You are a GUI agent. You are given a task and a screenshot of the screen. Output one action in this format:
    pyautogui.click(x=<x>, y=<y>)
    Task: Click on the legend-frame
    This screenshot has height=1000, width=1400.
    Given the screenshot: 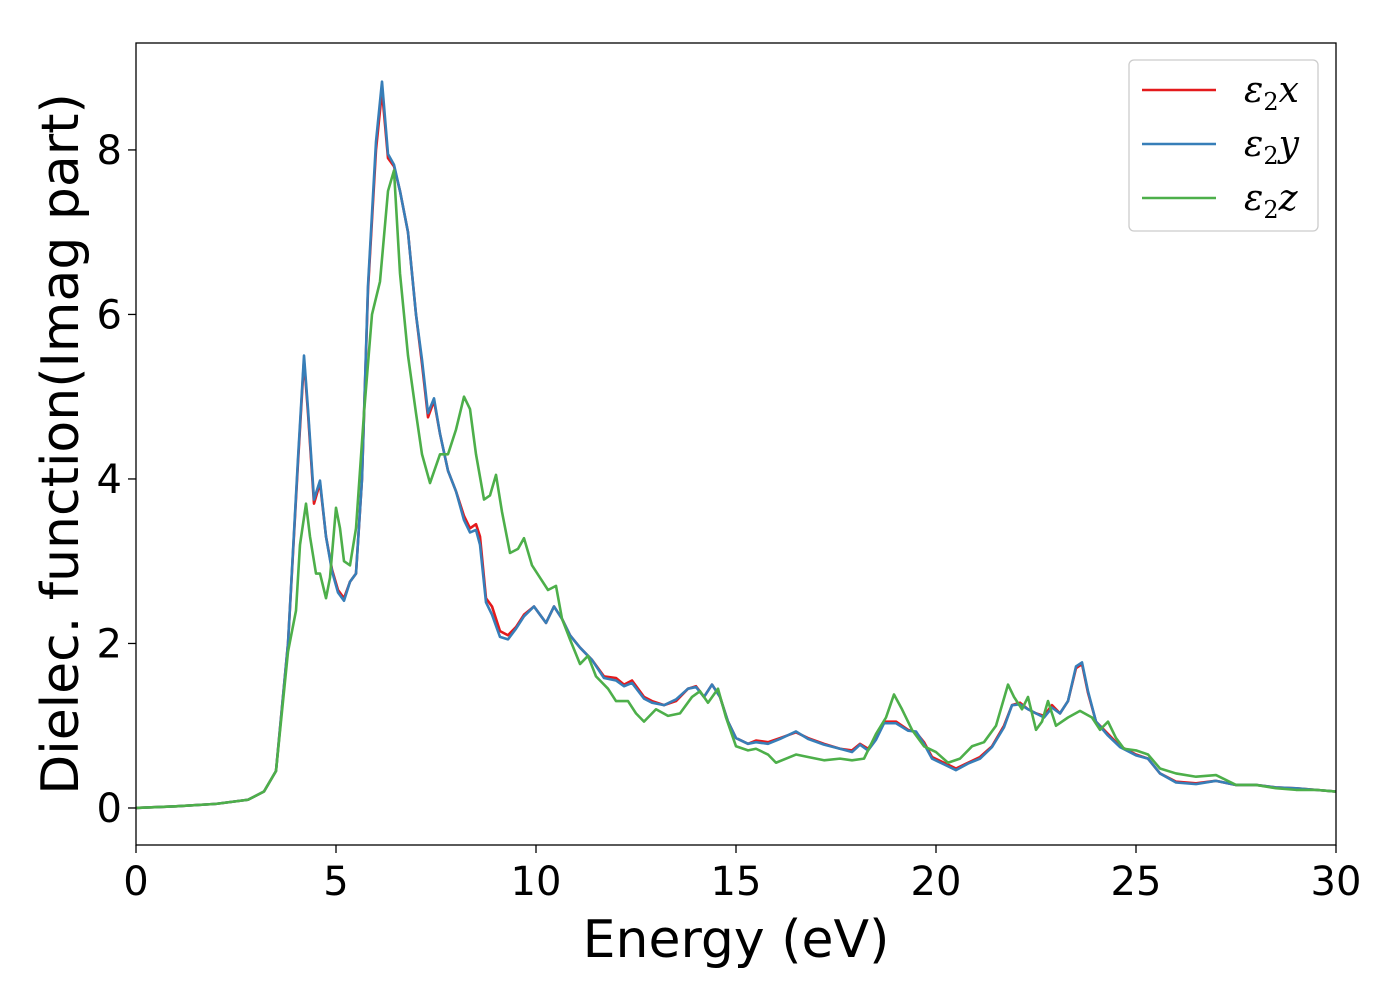 What is the action you would take?
    pyautogui.click(x=1223, y=145)
    